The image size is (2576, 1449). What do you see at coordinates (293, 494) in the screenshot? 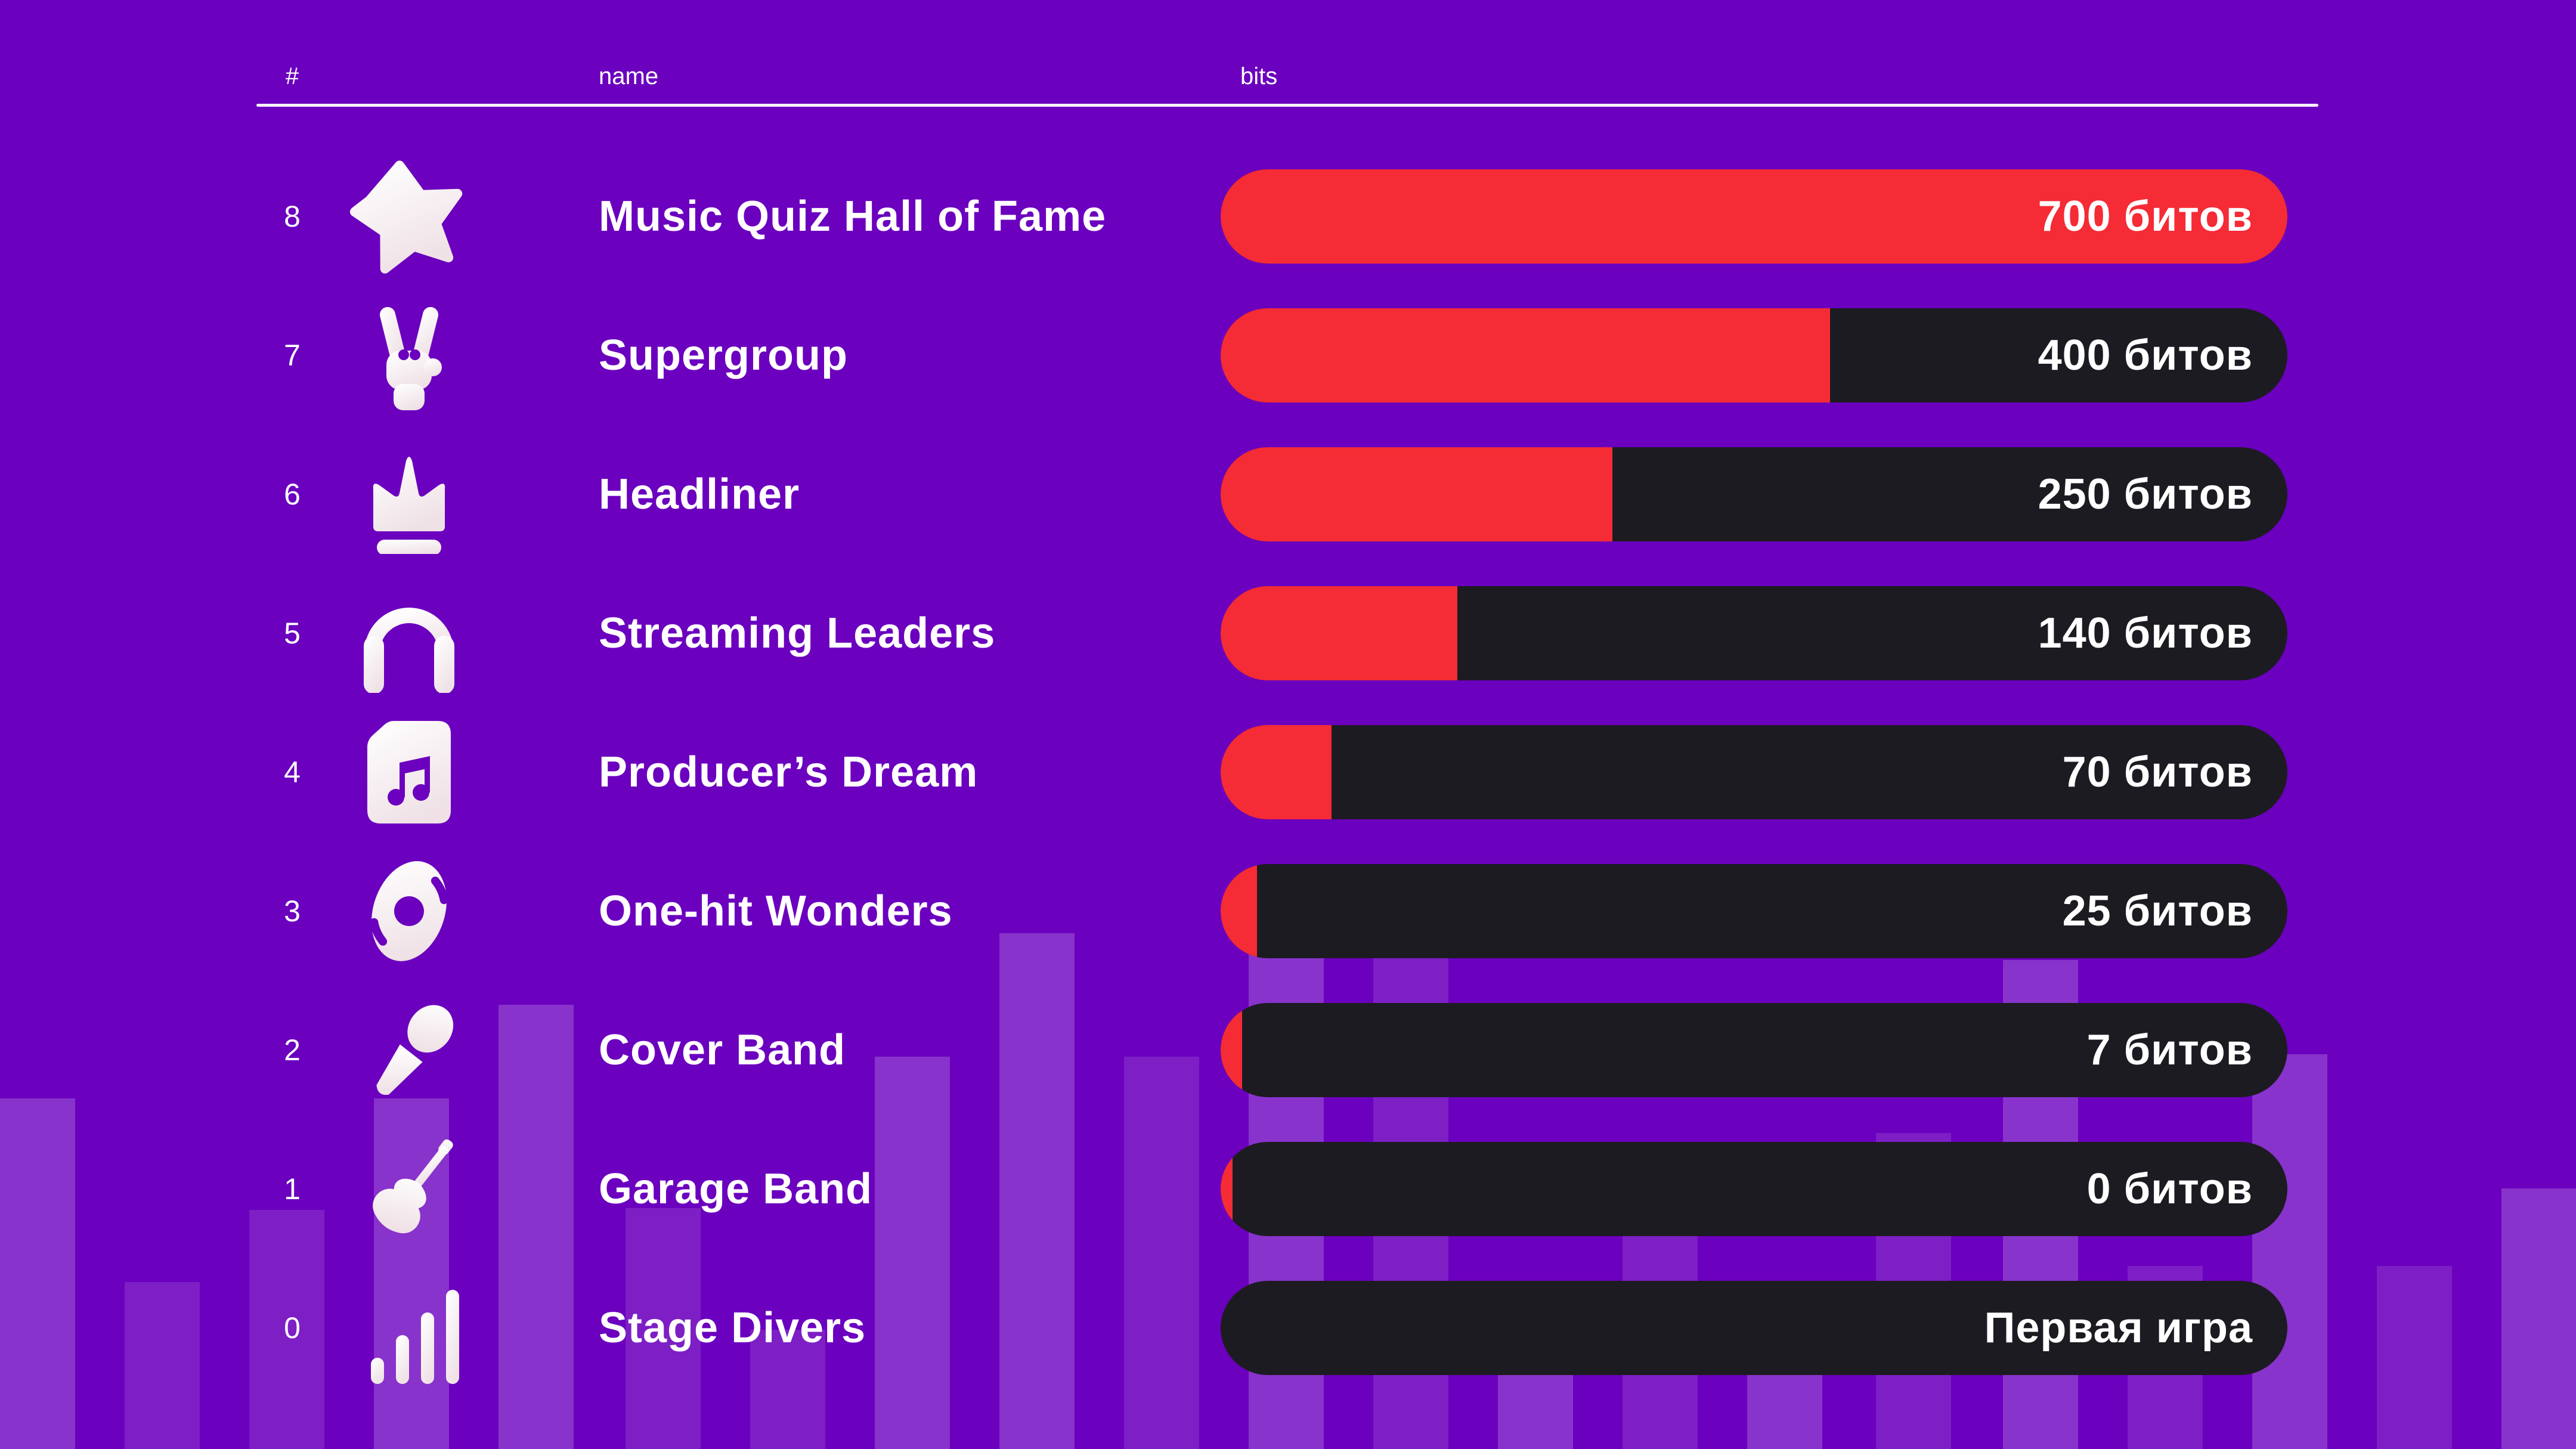
I see `level-rank: 6` at bounding box center [293, 494].